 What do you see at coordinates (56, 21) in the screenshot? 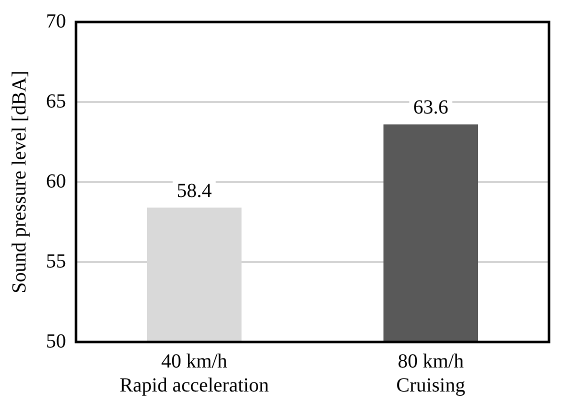
I see `y-tick-label: 70` at bounding box center [56, 21].